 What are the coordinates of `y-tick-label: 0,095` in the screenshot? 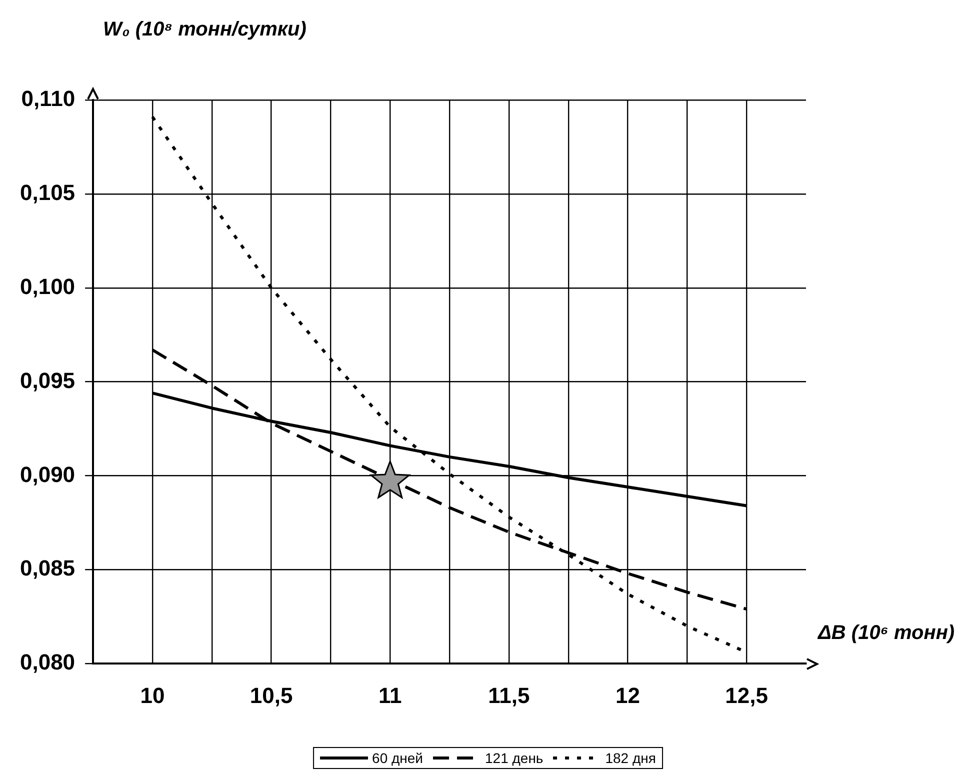 It's located at (48, 380).